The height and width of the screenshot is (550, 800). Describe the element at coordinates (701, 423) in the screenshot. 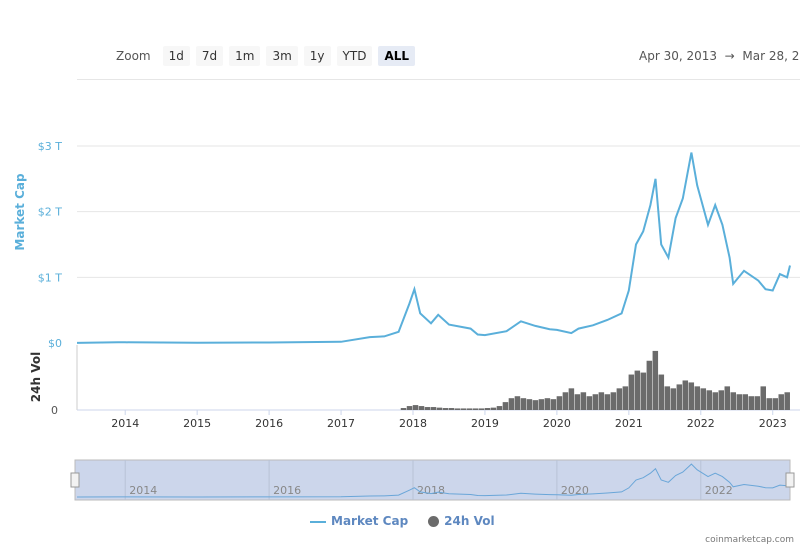

I see `x-tick-label: 2022` at that location.